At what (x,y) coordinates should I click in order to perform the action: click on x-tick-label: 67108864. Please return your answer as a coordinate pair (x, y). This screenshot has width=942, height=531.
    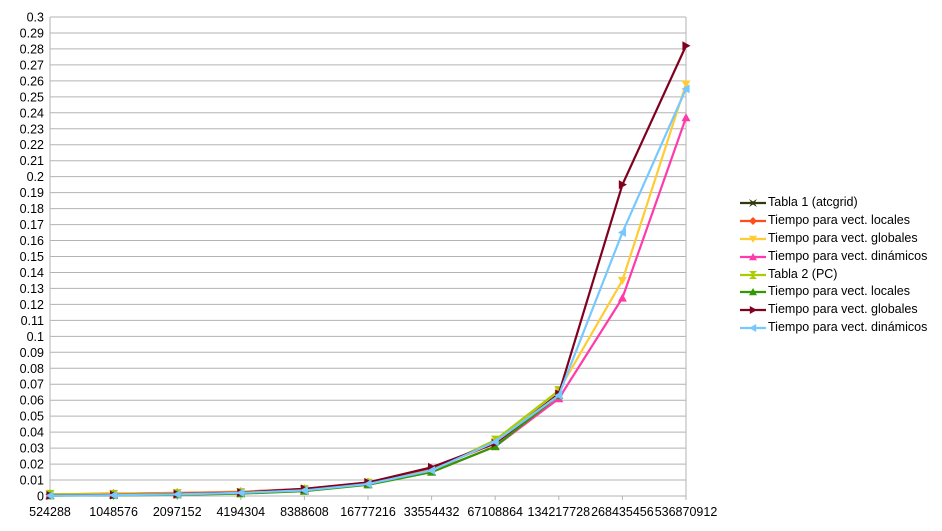
    Looking at the image, I should click on (495, 512).